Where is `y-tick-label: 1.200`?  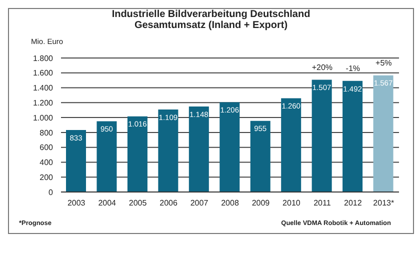
y-tick-label: 1.200 is located at coordinates (43, 103).